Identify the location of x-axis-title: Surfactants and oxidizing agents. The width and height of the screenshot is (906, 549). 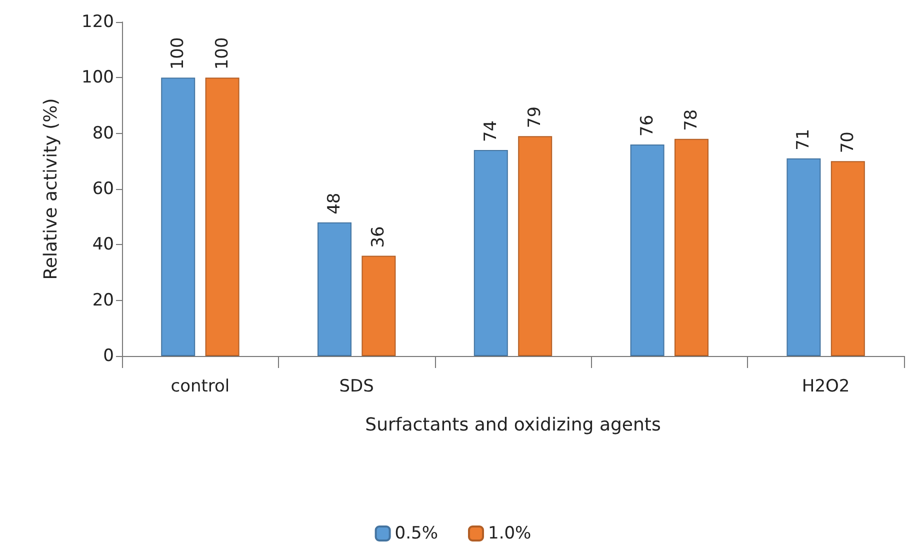
(513, 425).